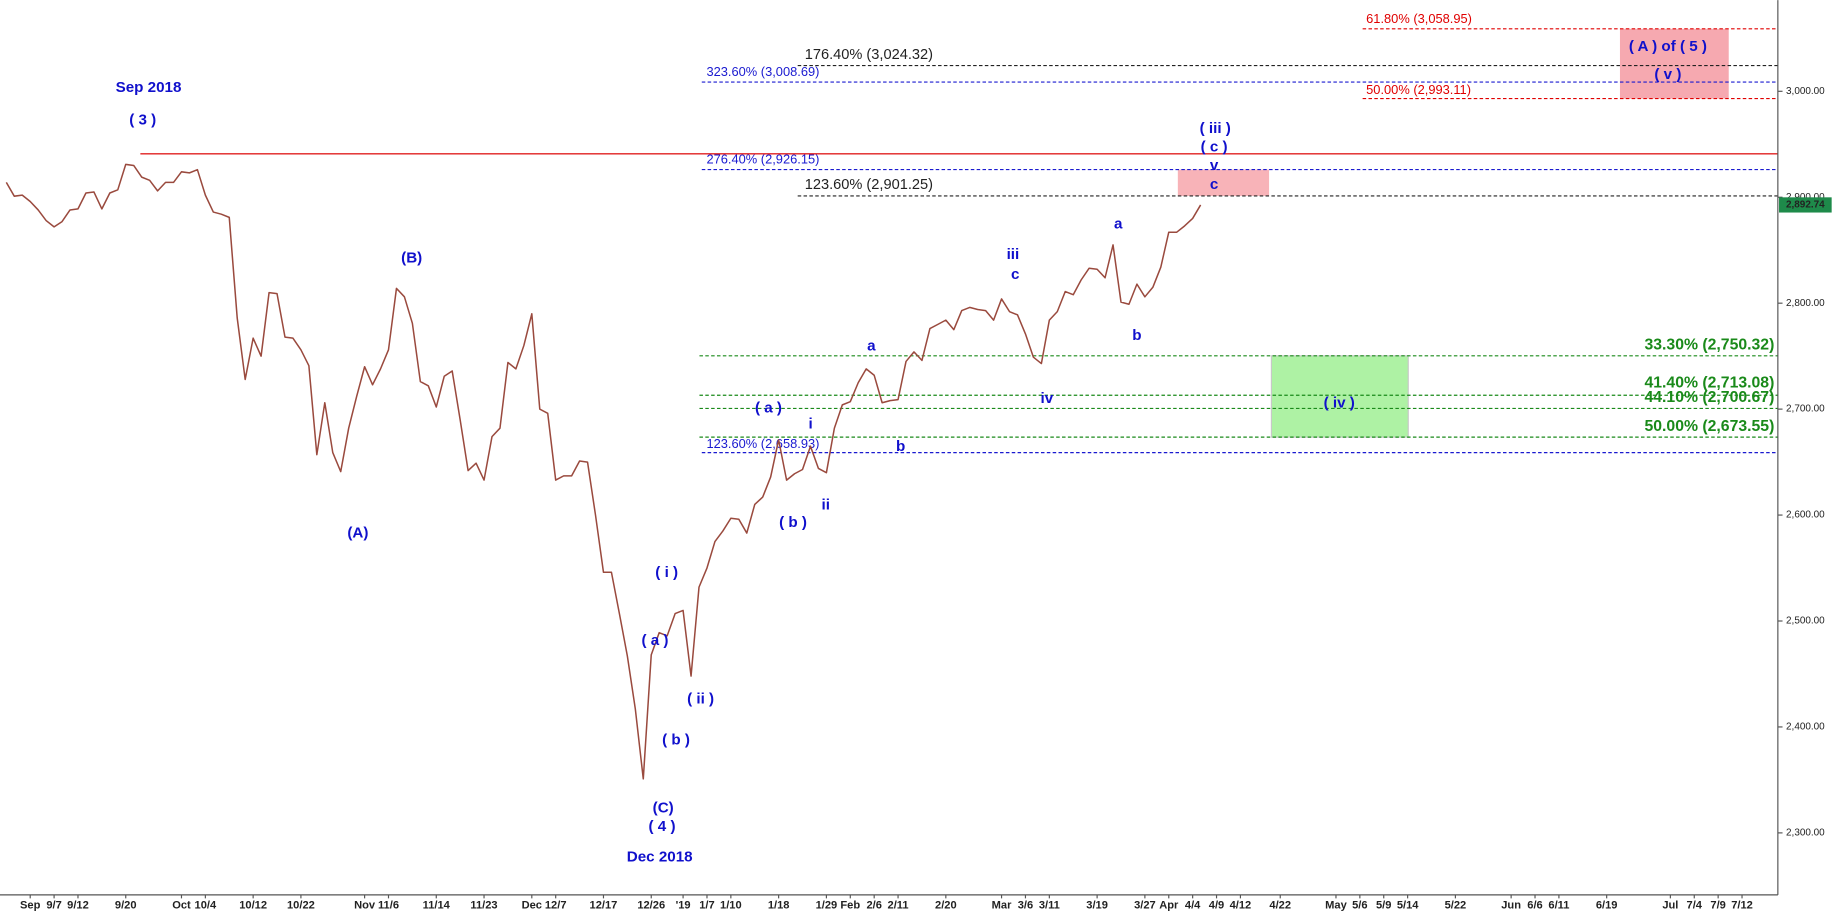  What do you see at coordinates (946, 905) in the screenshot?
I see `x-tick-label: 2/20` at bounding box center [946, 905].